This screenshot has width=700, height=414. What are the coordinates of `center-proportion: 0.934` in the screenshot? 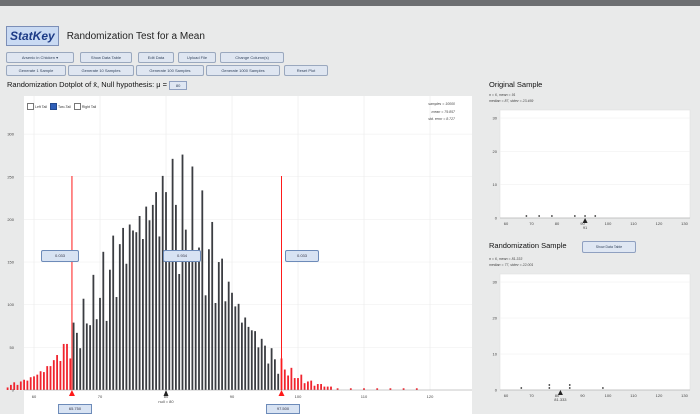 It's located at (182, 256).